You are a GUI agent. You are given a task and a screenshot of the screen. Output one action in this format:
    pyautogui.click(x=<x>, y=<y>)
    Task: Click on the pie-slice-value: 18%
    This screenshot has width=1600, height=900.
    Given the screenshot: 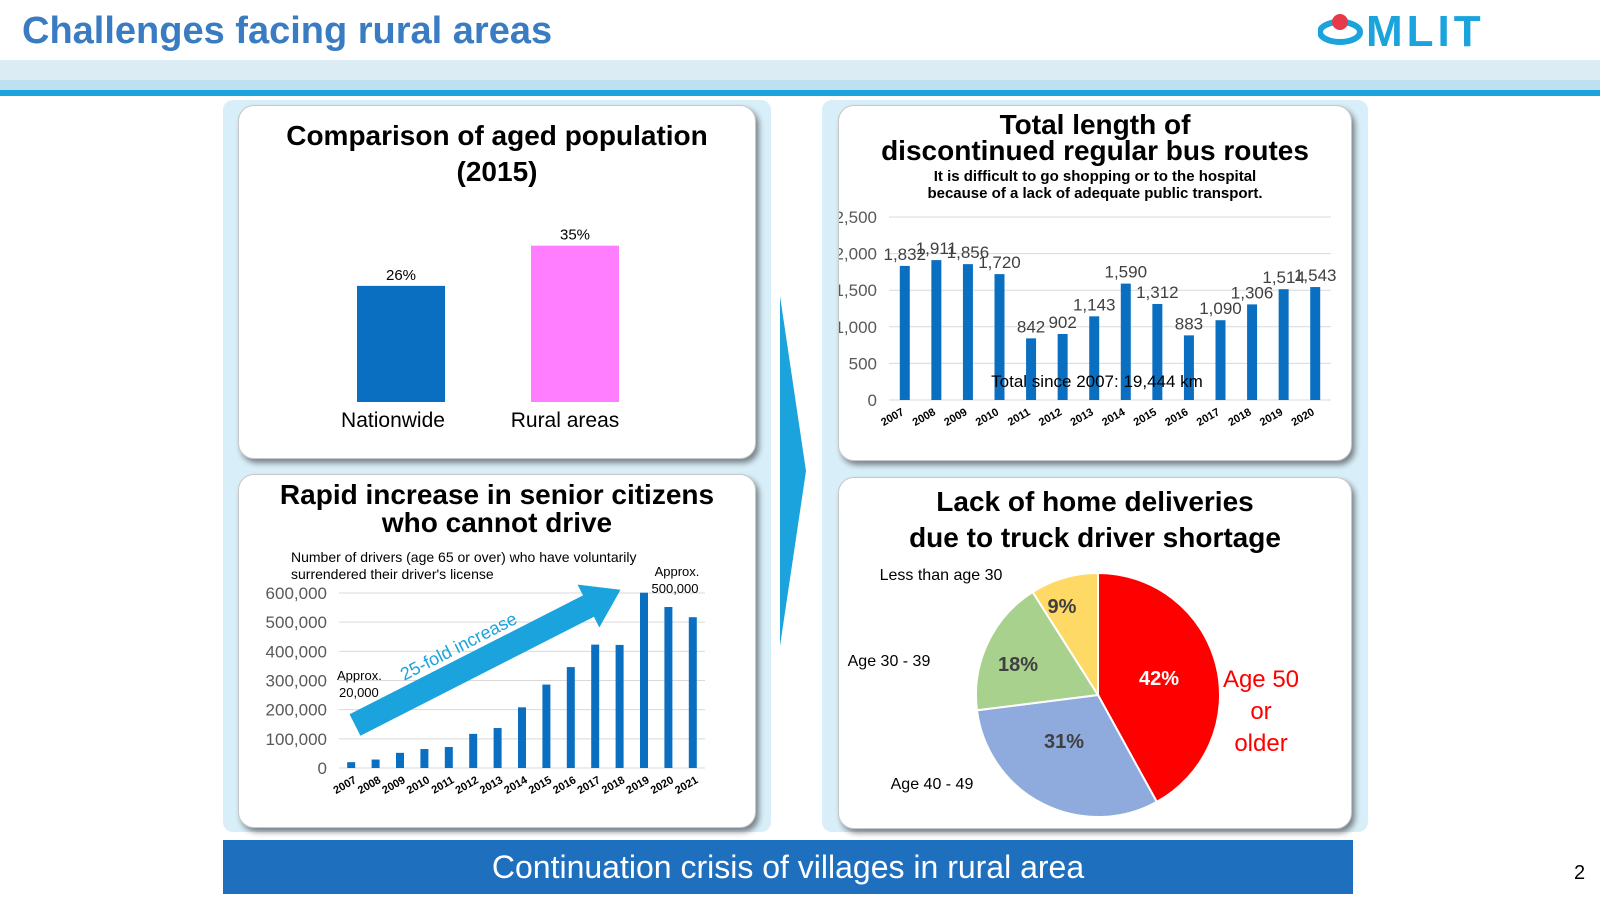 What is the action you would take?
    pyautogui.click(x=1018, y=665)
    